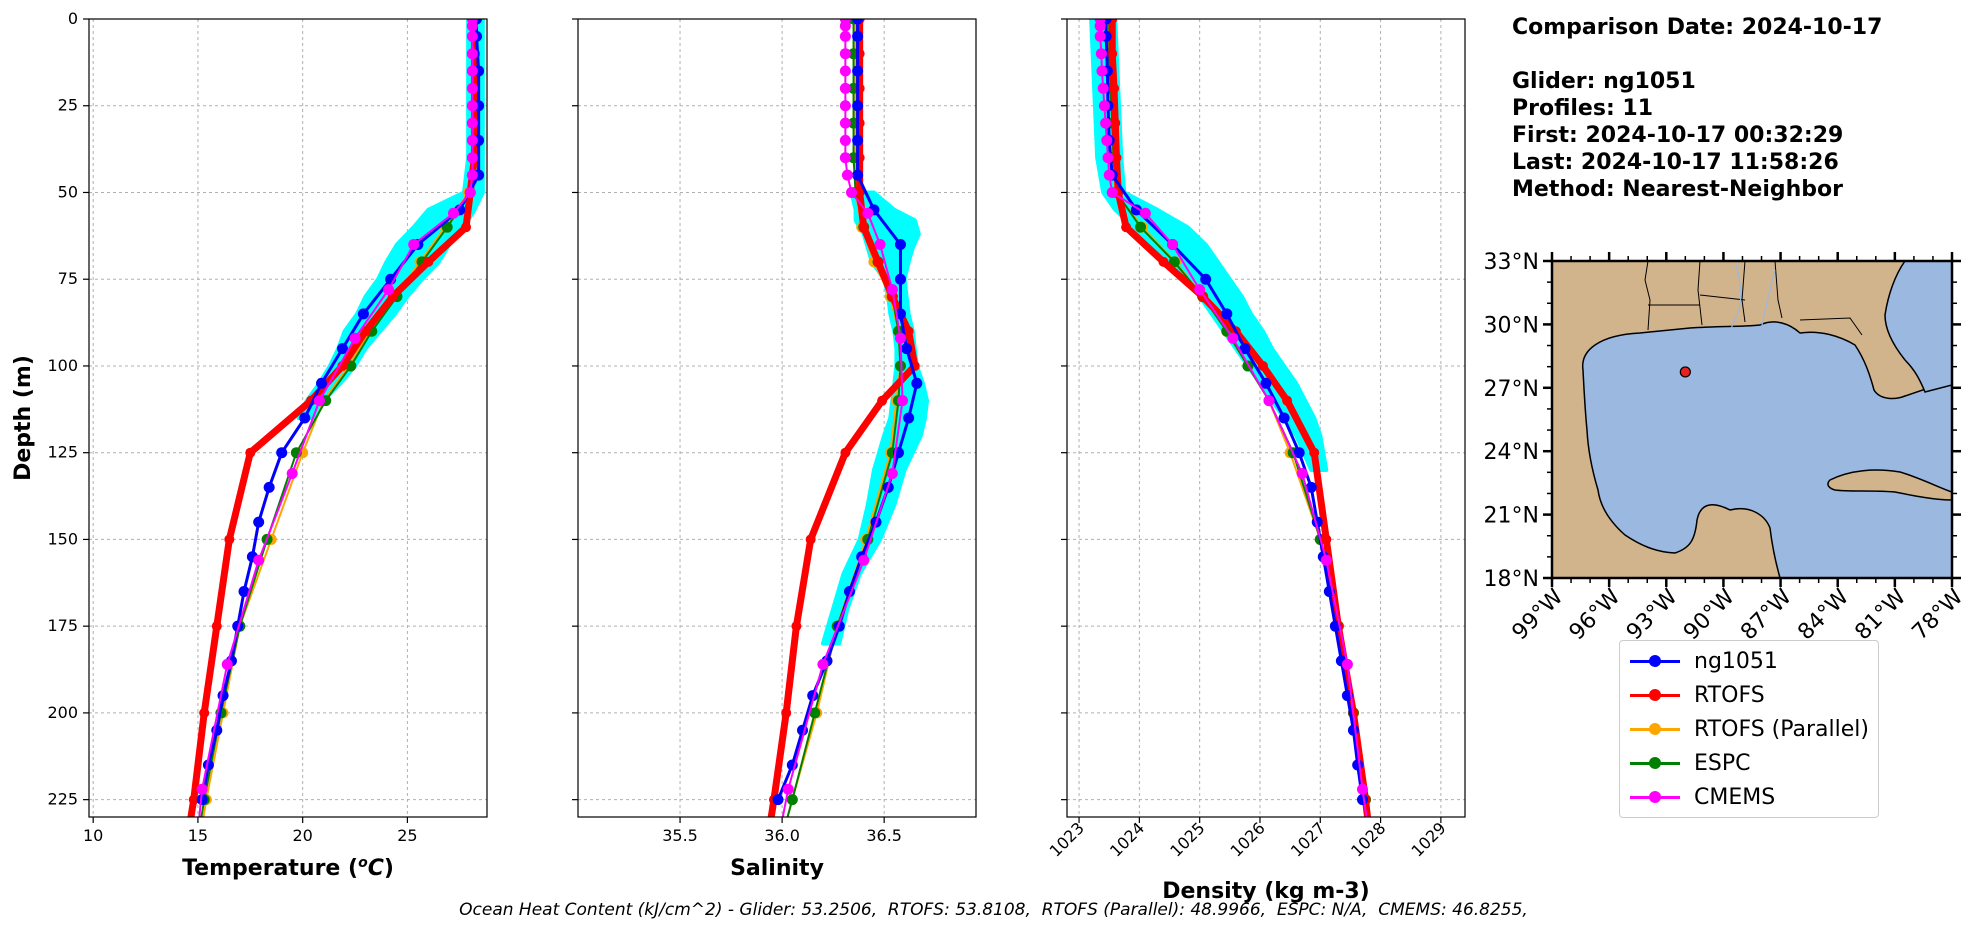 The image size is (1987, 934). I want to click on lon-tick-label: 78°W, so click(1938, 614).